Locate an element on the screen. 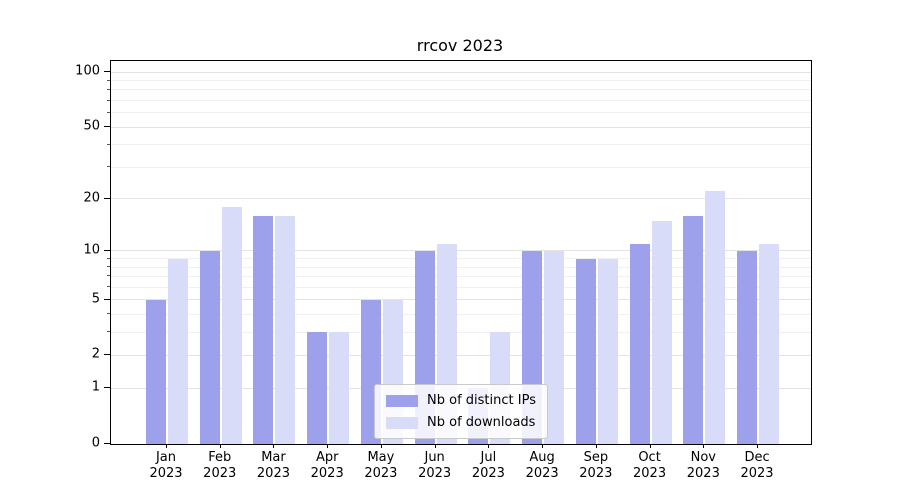 The height and width of the screenshot is (500, 900). legend: Nb of distinct IPs Nb of downloads is located at coordinates (461, 411).